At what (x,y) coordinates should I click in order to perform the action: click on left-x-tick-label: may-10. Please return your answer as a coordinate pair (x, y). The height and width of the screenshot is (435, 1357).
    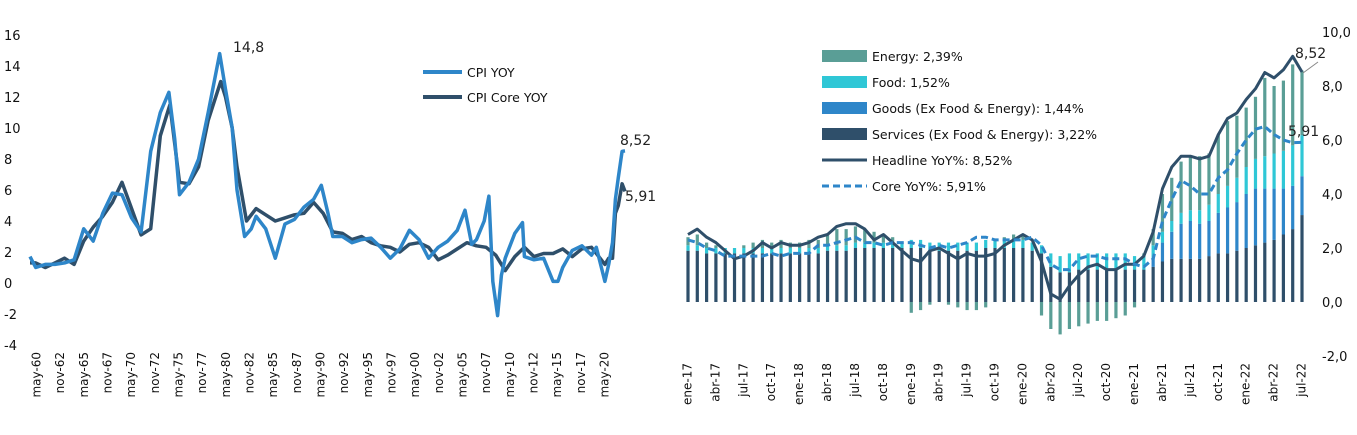
    Looking at the image, I should click on (510, 375).